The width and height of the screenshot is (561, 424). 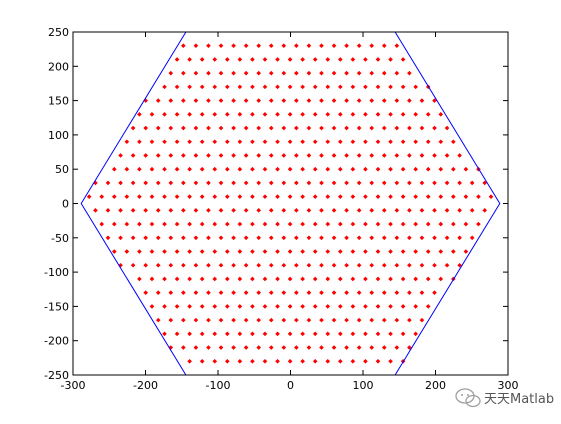 What do you see at coordinates (218, 385) in the screenshot?
I see `x-tick-label: -100` at bounding box center [218, 385].